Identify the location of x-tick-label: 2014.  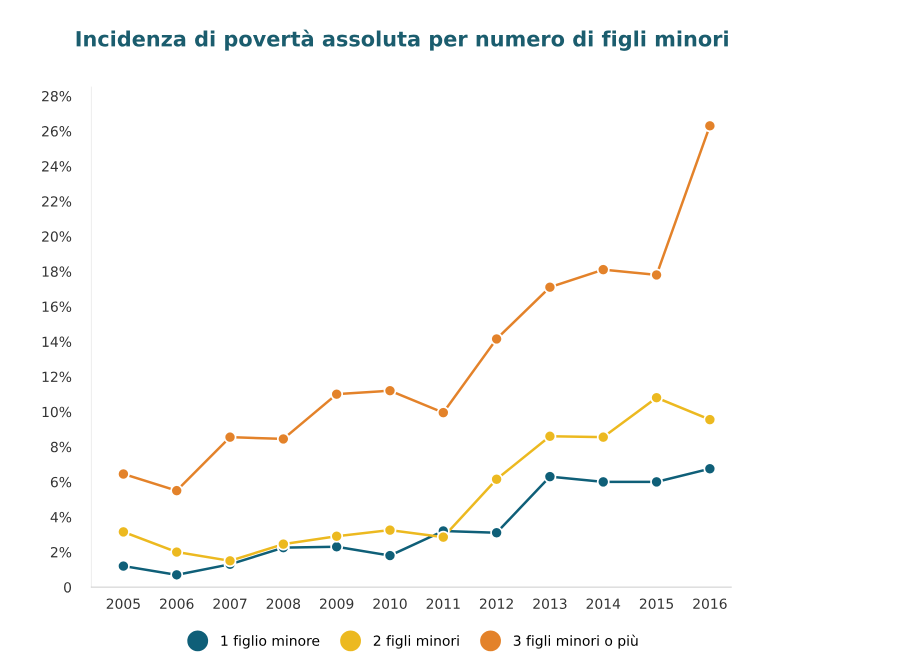
(603, 603).